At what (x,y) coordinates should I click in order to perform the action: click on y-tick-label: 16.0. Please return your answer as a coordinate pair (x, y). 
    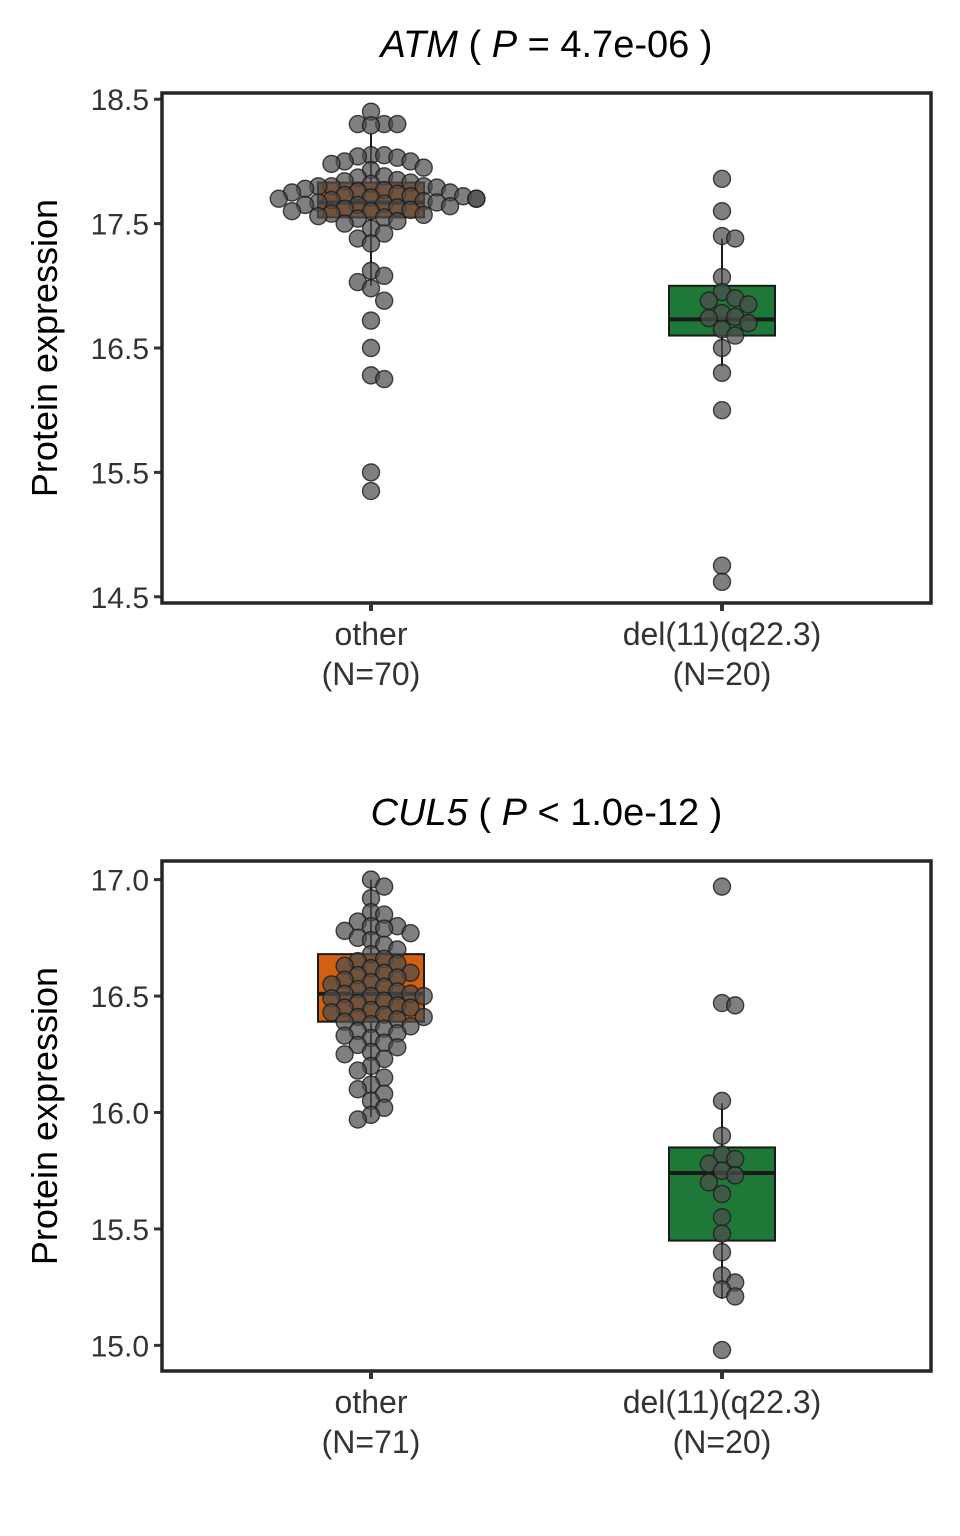
    Looking at the image, I should click on (120, 1114).